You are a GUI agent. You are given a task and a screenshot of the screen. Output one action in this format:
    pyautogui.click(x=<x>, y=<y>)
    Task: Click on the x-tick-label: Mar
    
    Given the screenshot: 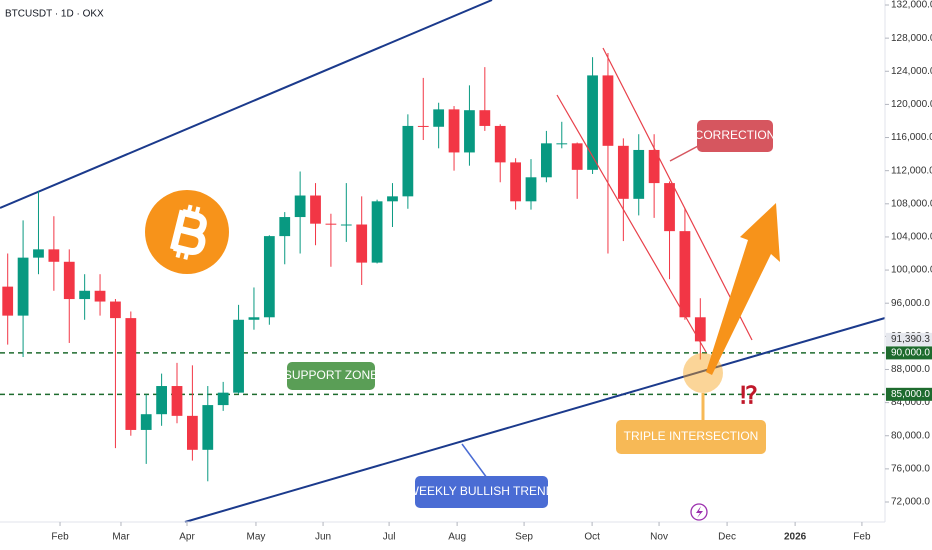 What is the action you would take?
    pyautogui.click(x=121, y=537)
    